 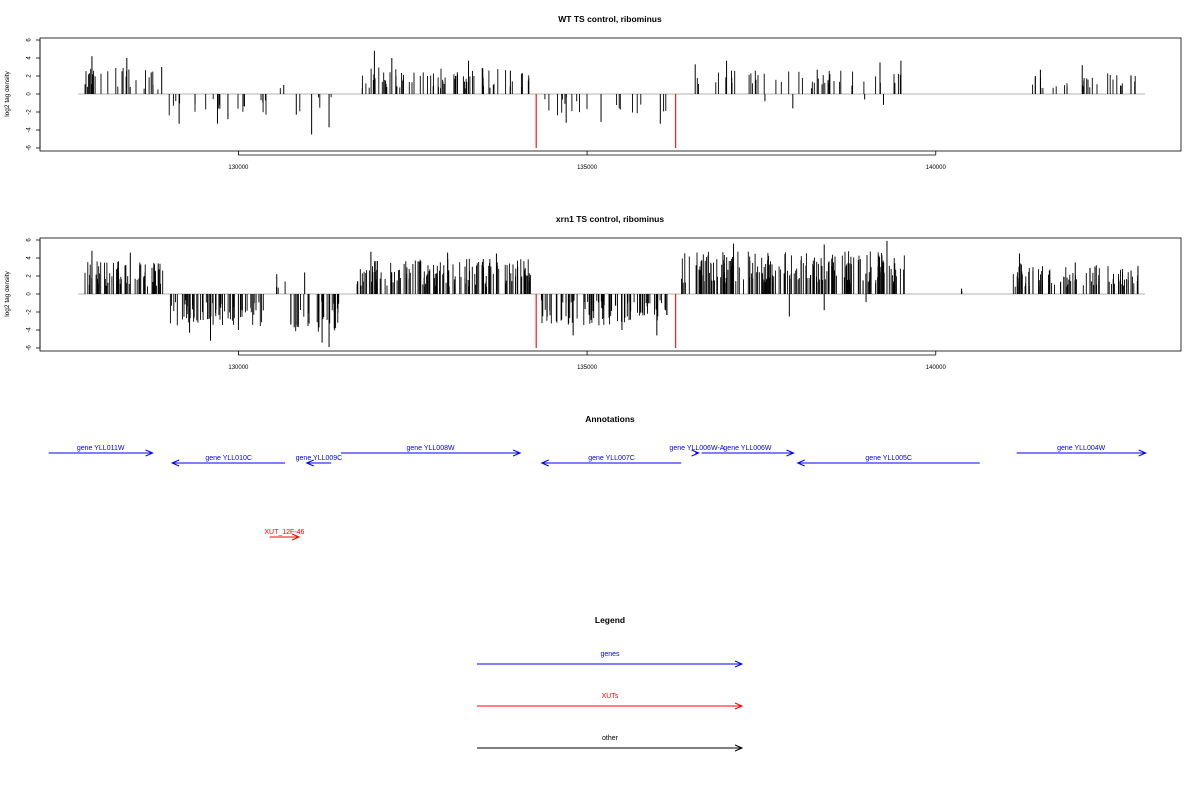 I want to click on gene-arrow: gene YLL005C, so click(x=888, y=461).